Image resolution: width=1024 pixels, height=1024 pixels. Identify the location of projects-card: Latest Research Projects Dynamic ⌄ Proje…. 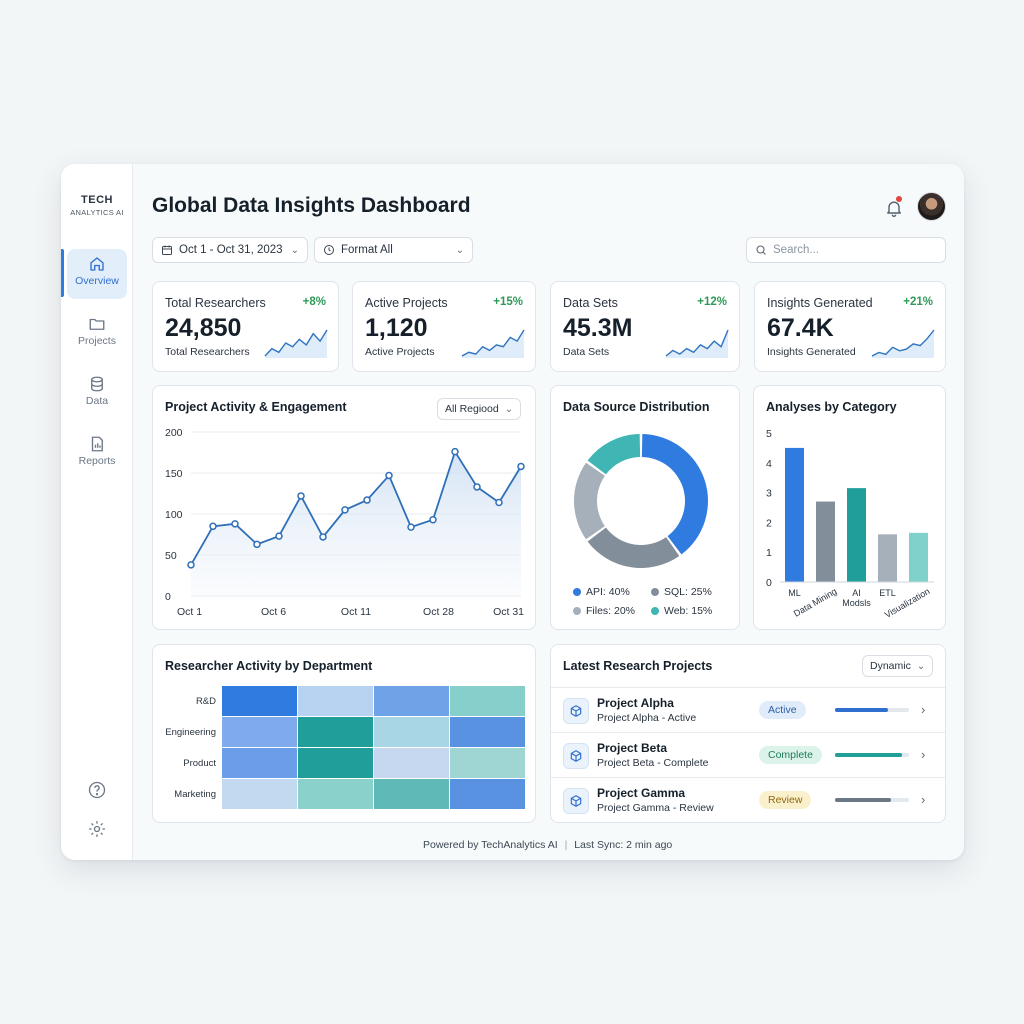
(748, 733).